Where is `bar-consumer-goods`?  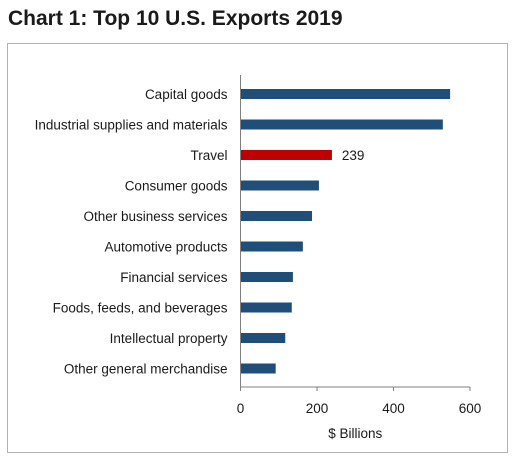 bar-consumer-goods is located at coordinates (279, 185).